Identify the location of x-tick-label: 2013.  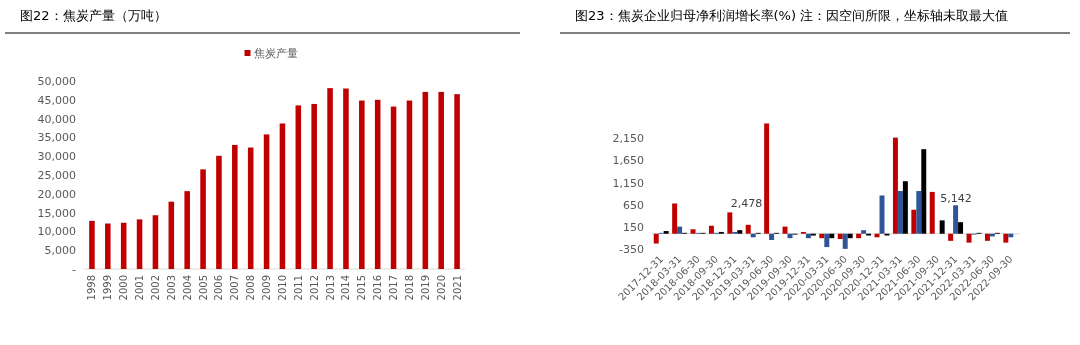
(330, 288).